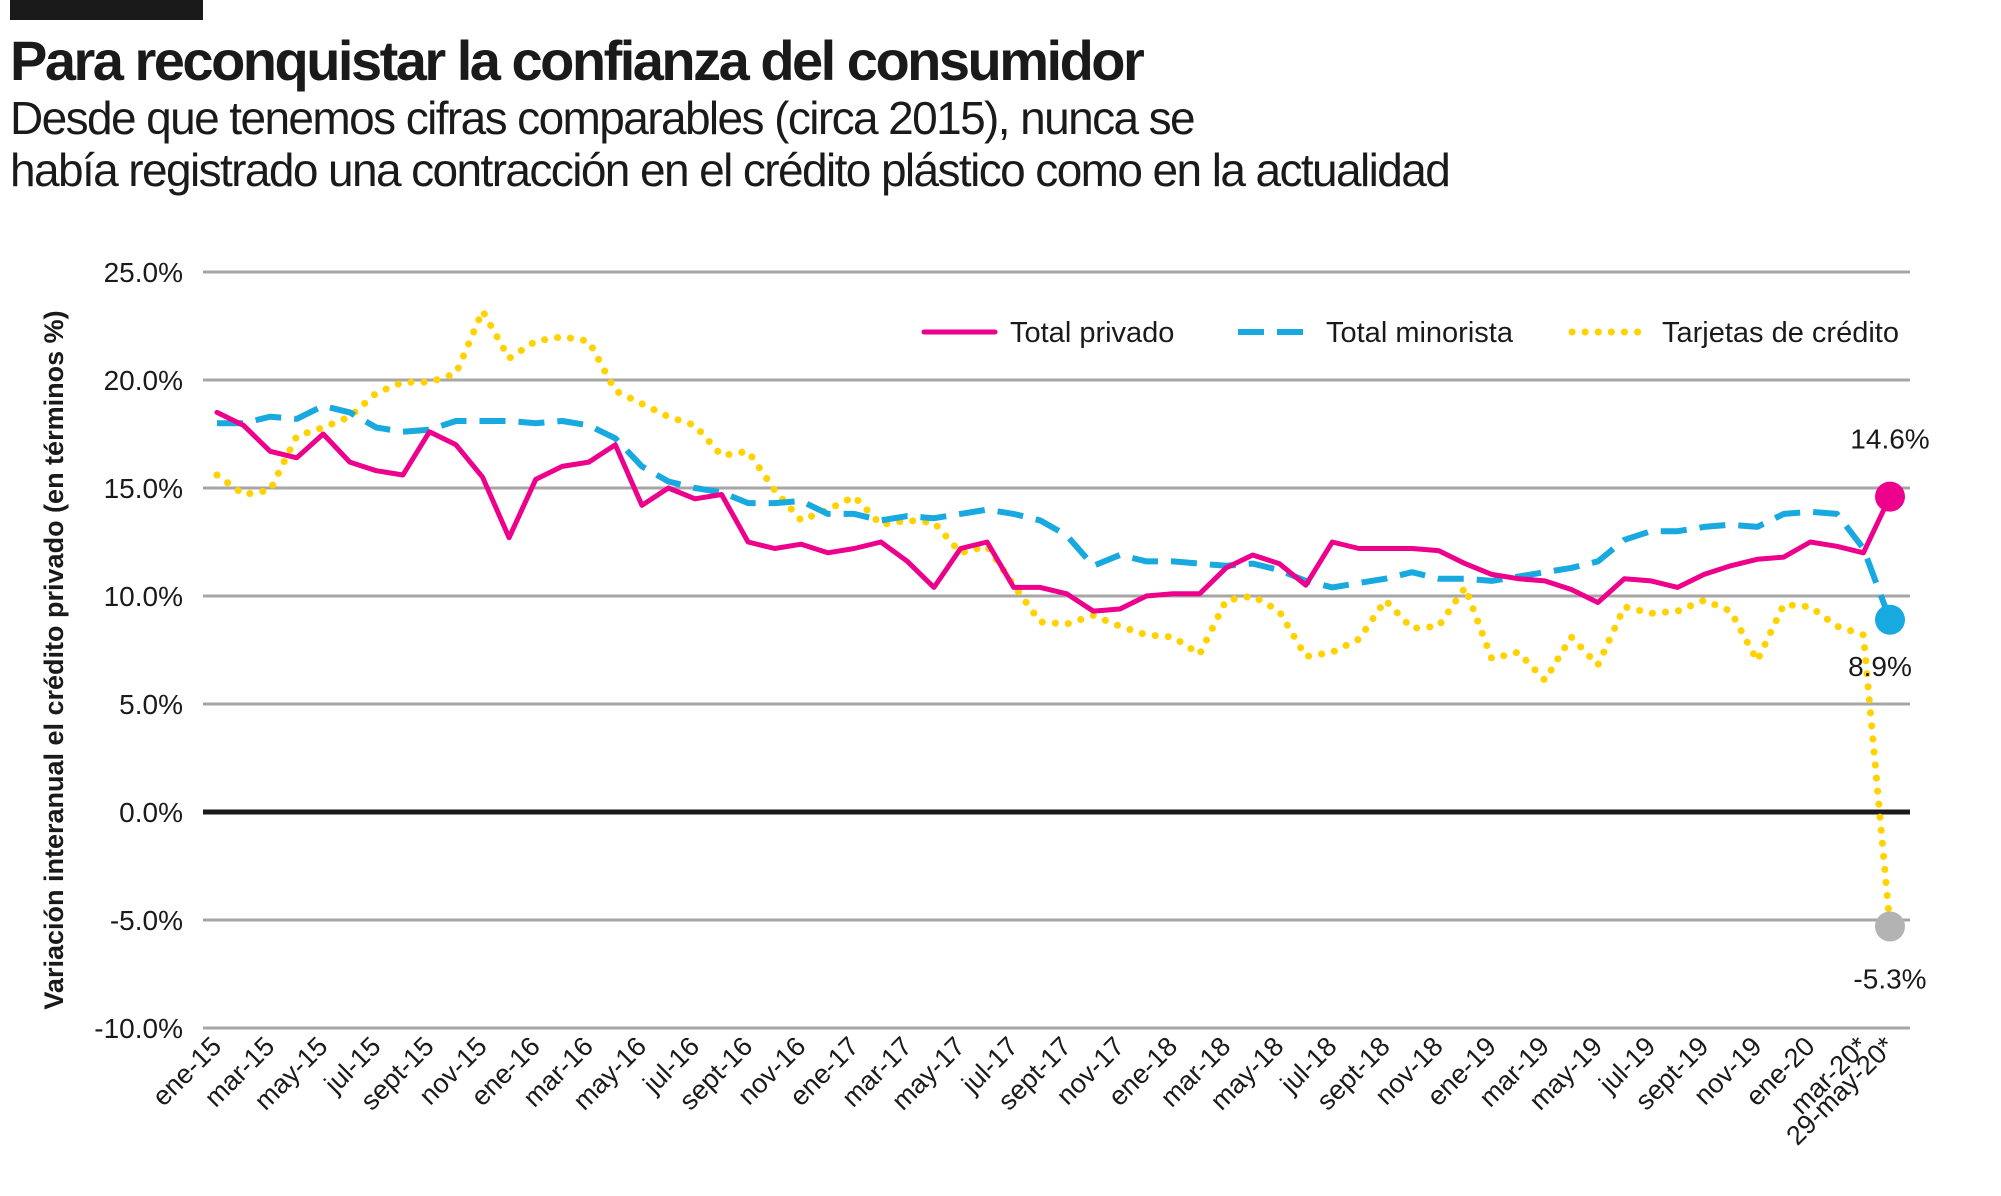 This screenshot has height=1196, width=2001. I want to click on end-value-label: 14.6%, so click(1889, 439).